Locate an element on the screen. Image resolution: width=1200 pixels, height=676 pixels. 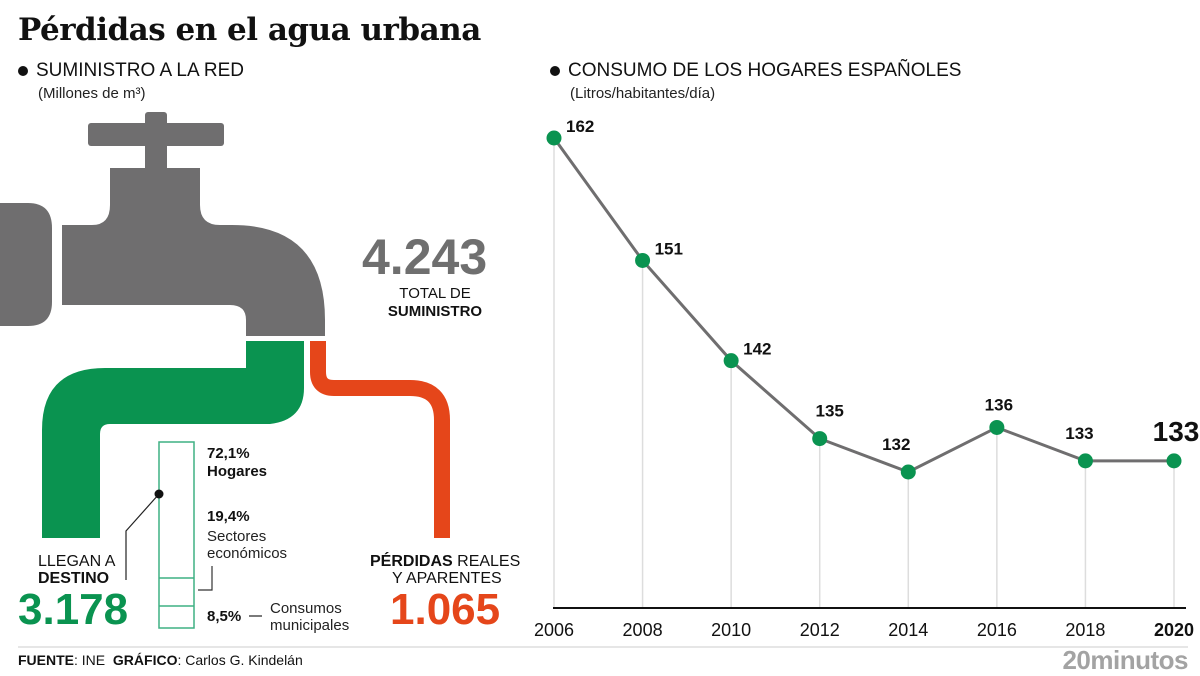
losses-value: 1.065 is located at coordinates (445, 609).